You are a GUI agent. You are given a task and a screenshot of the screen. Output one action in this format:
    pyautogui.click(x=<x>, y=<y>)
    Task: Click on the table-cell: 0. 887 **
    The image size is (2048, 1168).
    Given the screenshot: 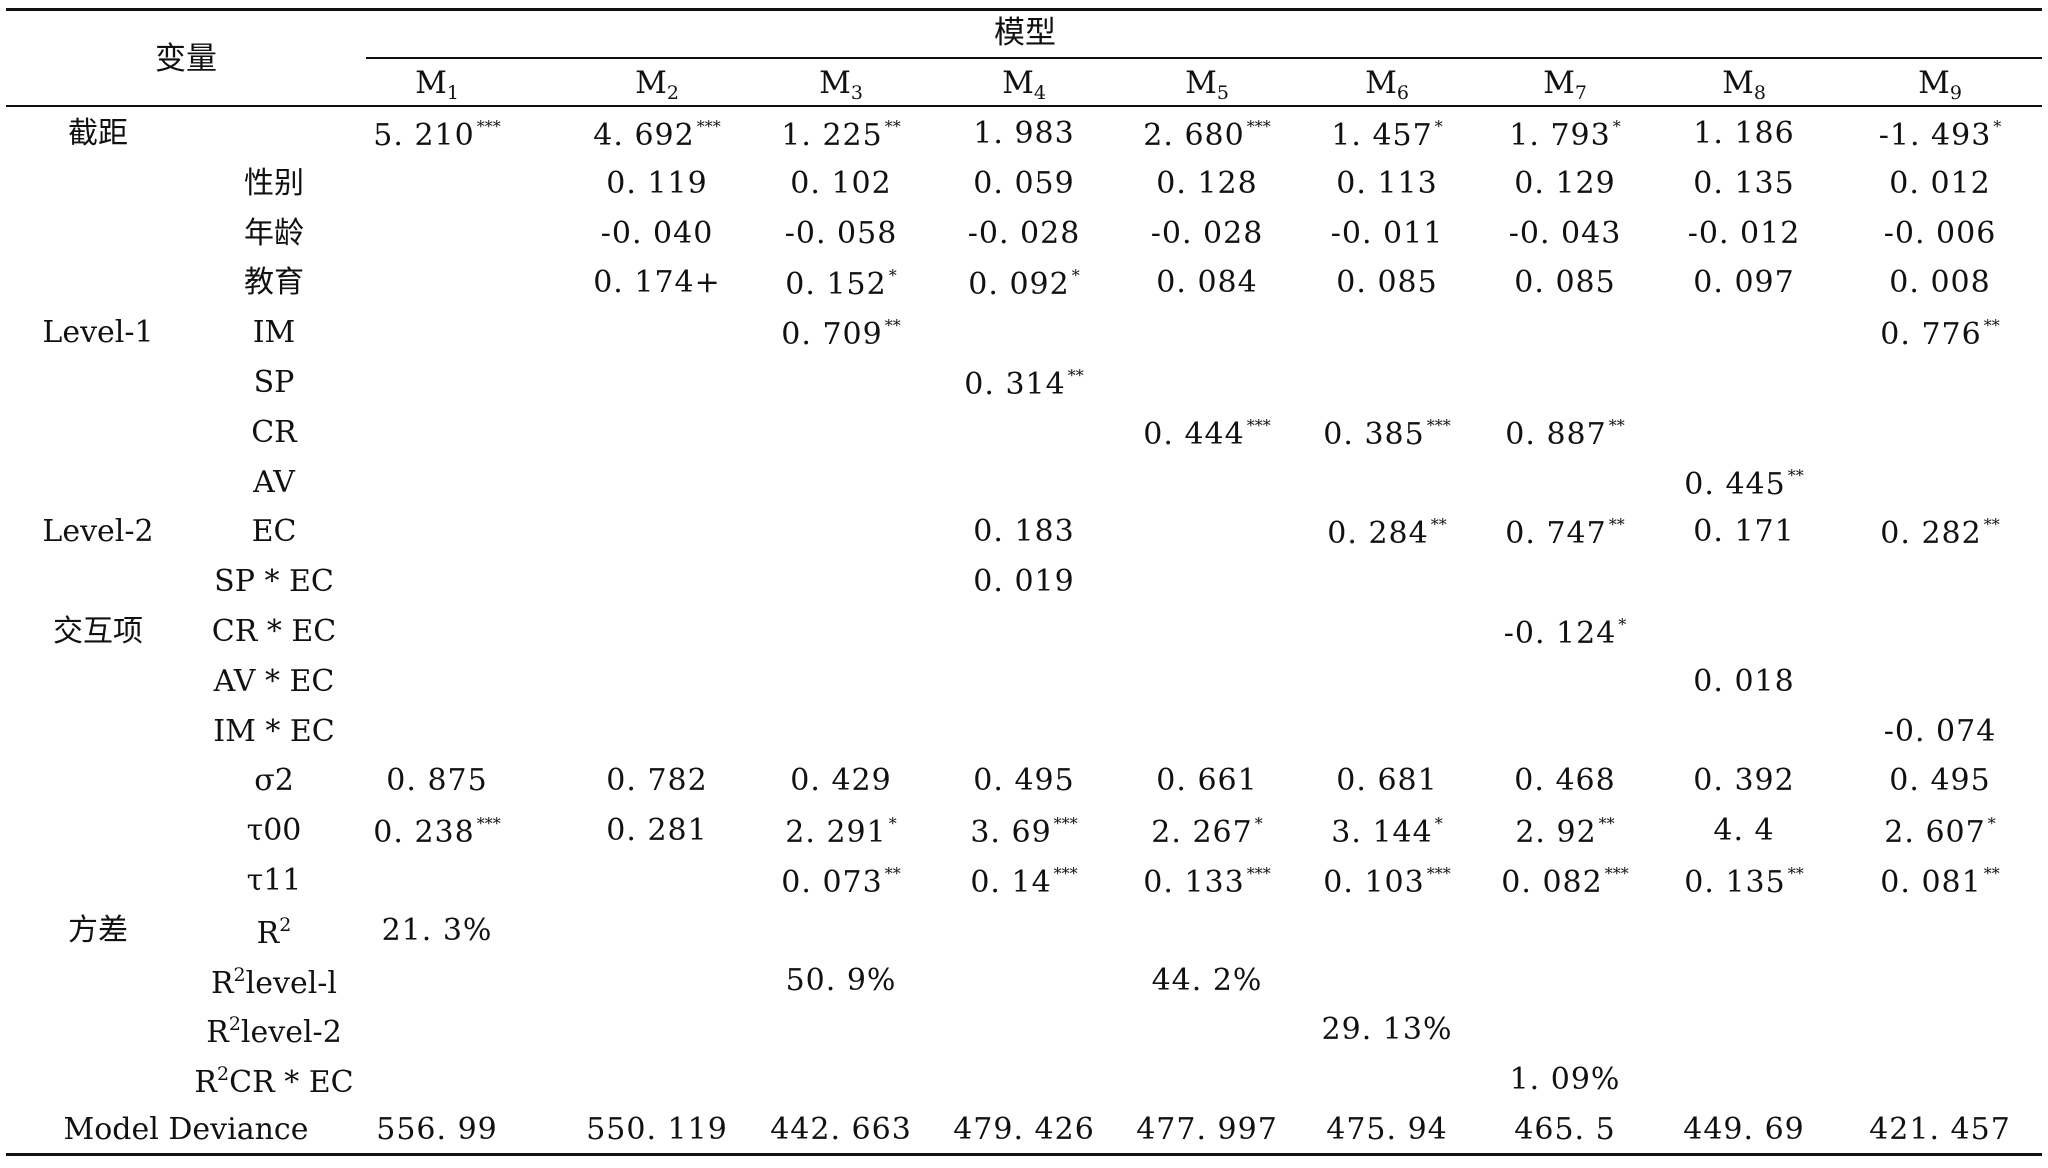 What is the action you would take?
    pyautogui.click(x=1564, y=434)
    